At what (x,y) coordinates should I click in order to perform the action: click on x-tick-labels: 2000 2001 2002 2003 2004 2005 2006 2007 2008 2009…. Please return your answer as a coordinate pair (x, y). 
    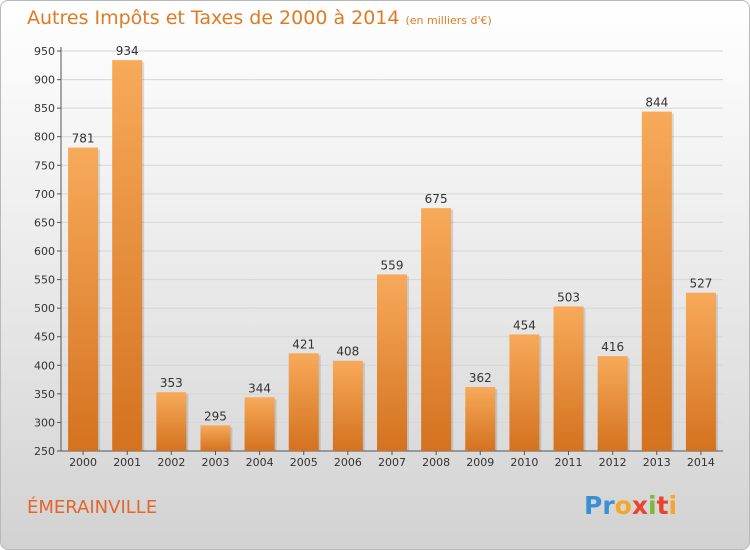
    Looking at the image, I should click on (392, 462).